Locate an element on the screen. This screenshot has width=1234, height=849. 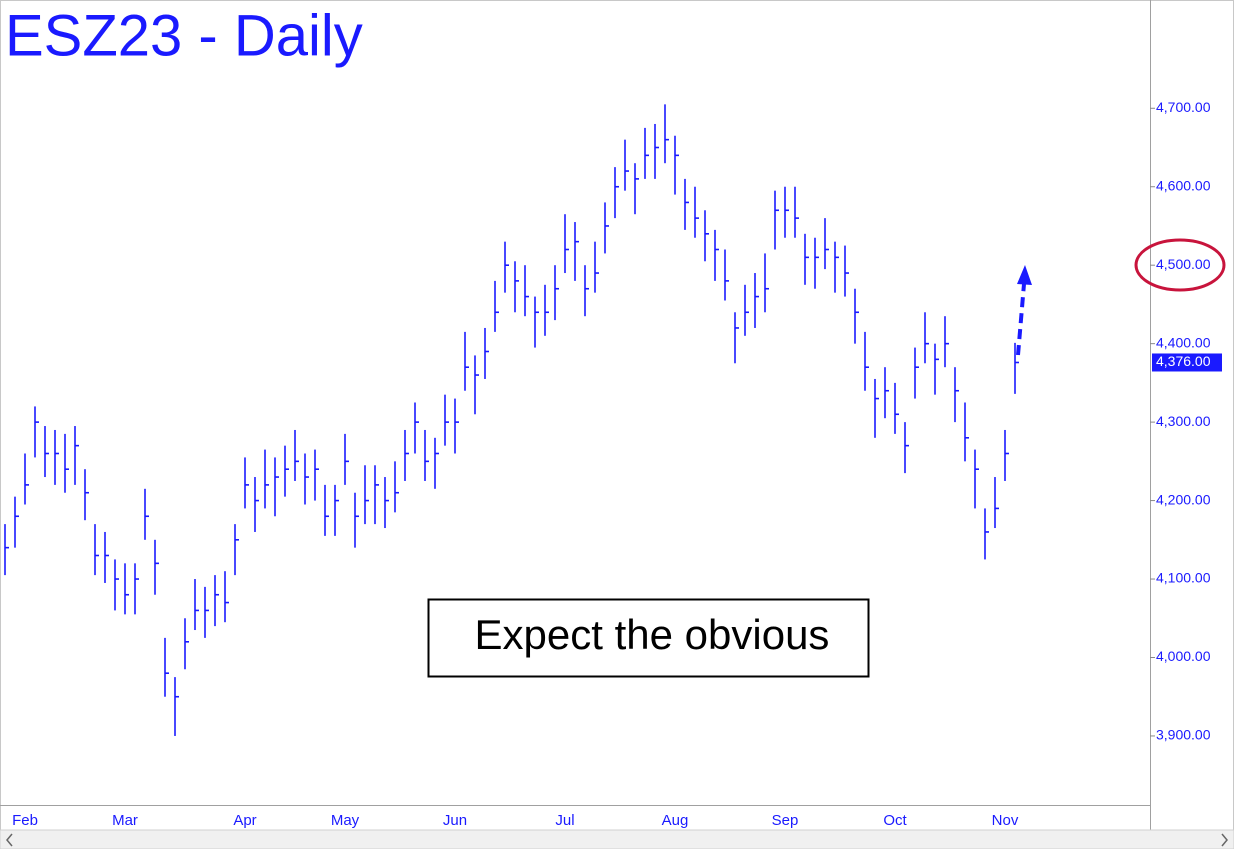
forecast-arrowhead is located at coordinates (1024, 275).